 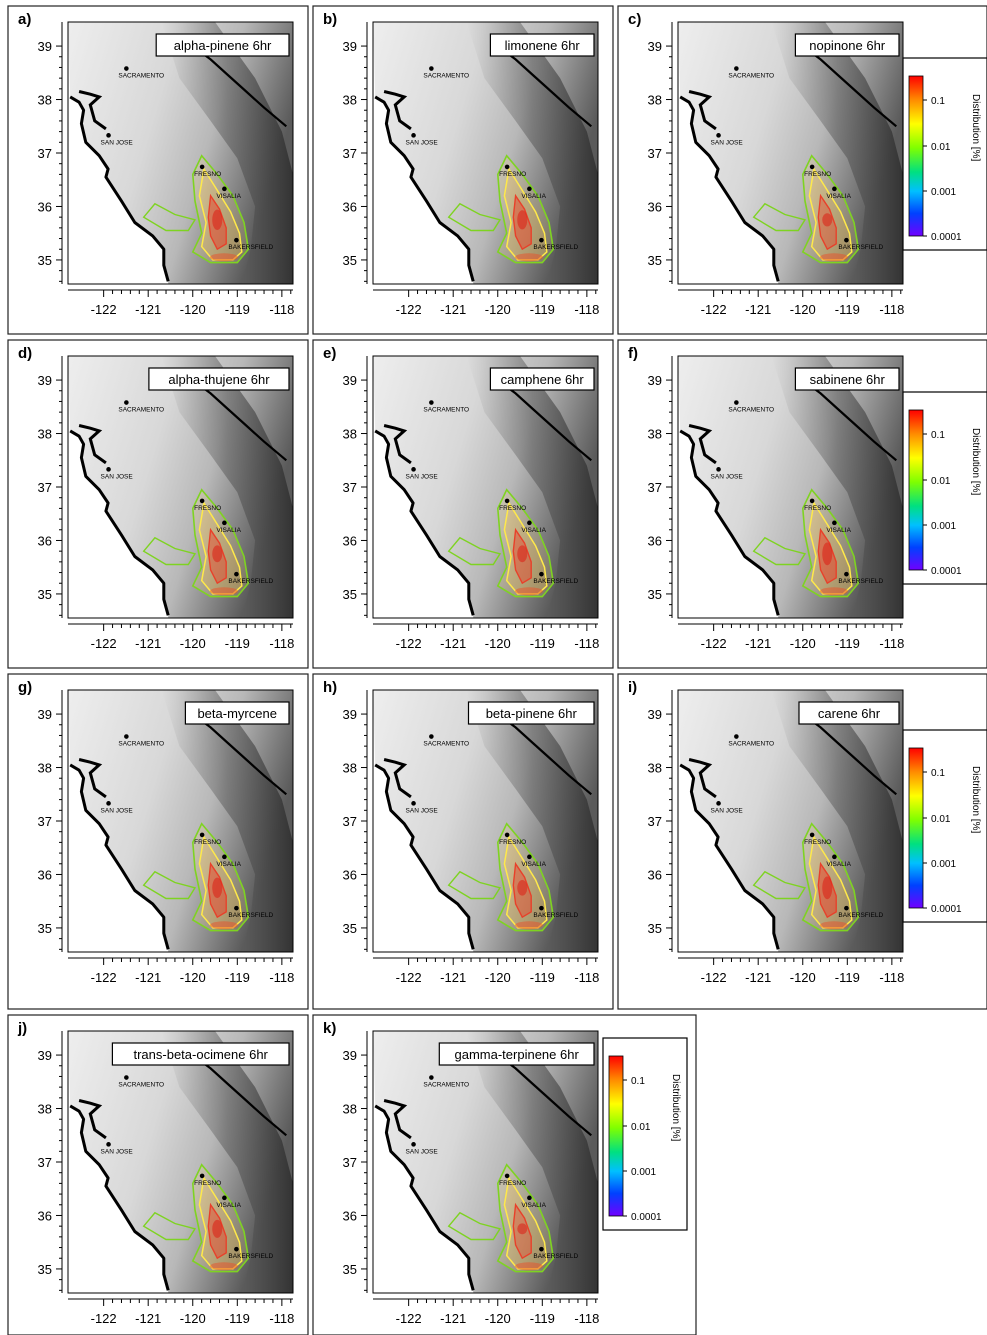 I want to click on species-title: beta-pinene 6hr, so click(x=532, y=713).